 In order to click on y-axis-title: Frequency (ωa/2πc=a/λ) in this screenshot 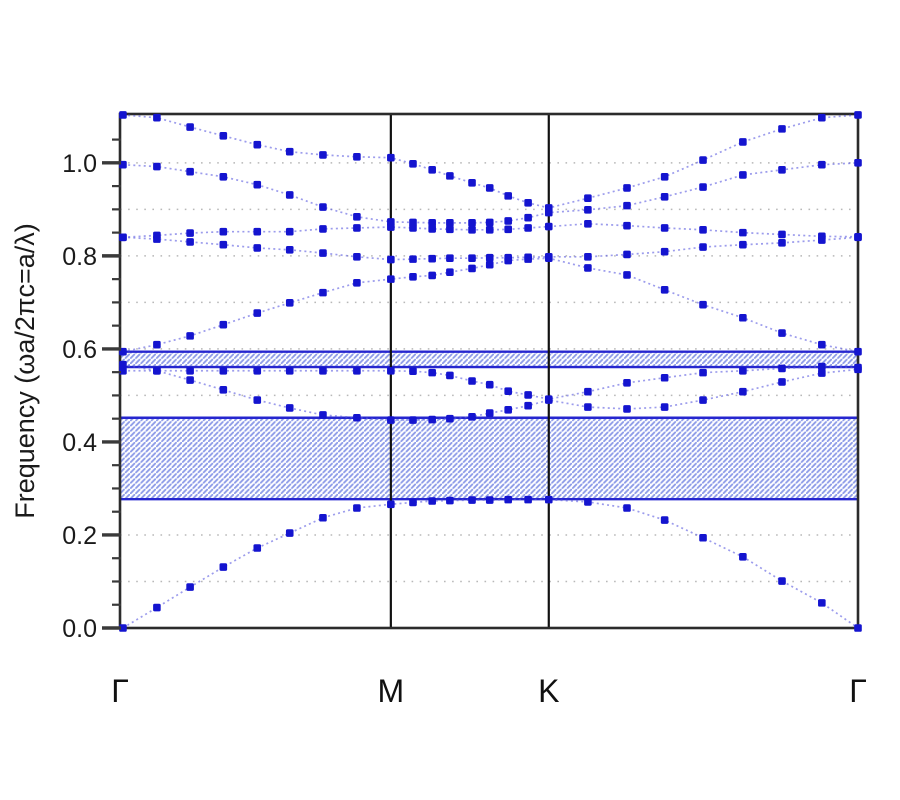, I will do `click(25, 371)`.